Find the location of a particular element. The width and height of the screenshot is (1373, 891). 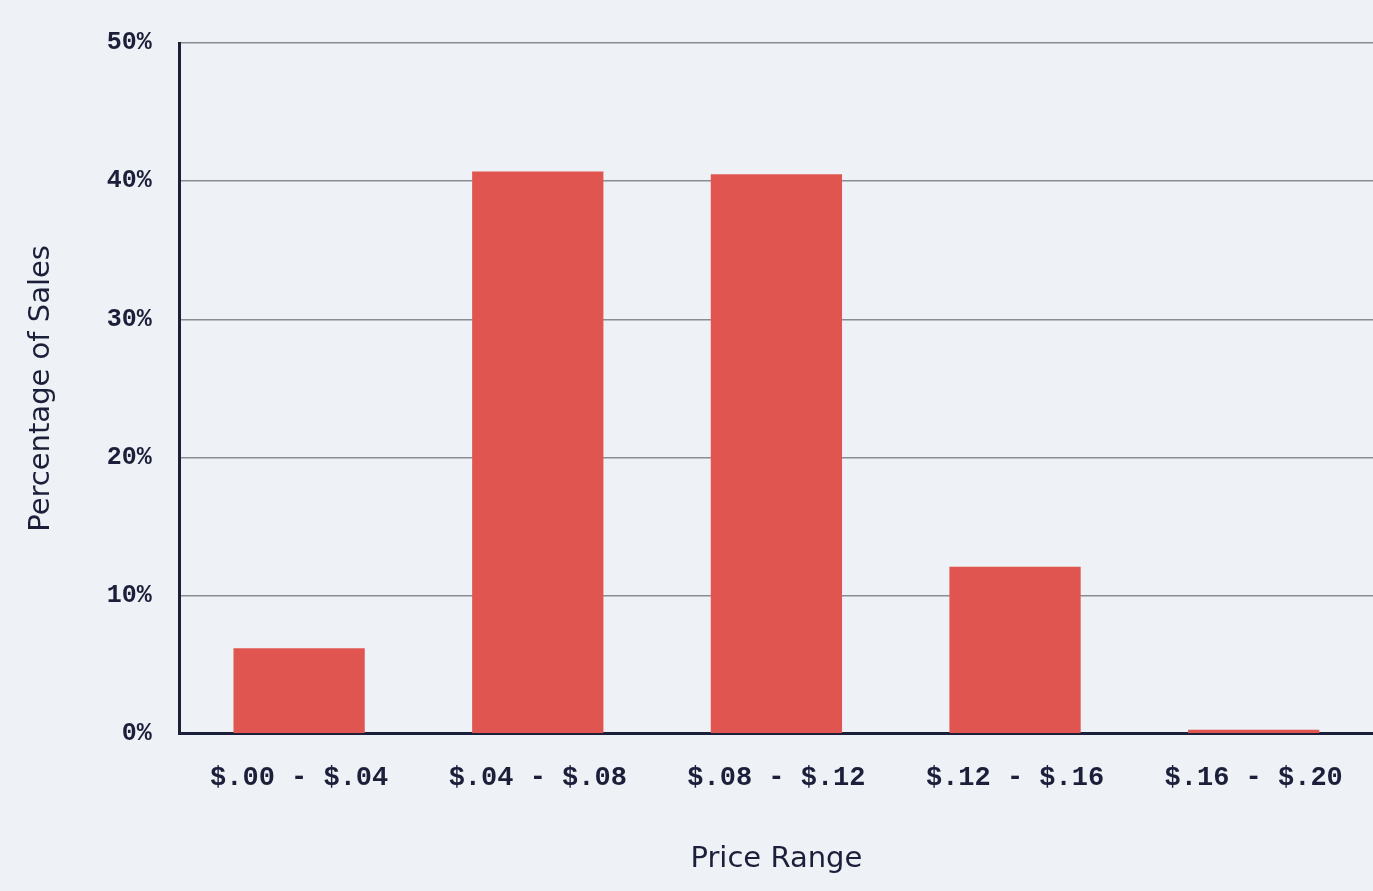

x-axis-title: Price Range is located at coordinates (776, 857).